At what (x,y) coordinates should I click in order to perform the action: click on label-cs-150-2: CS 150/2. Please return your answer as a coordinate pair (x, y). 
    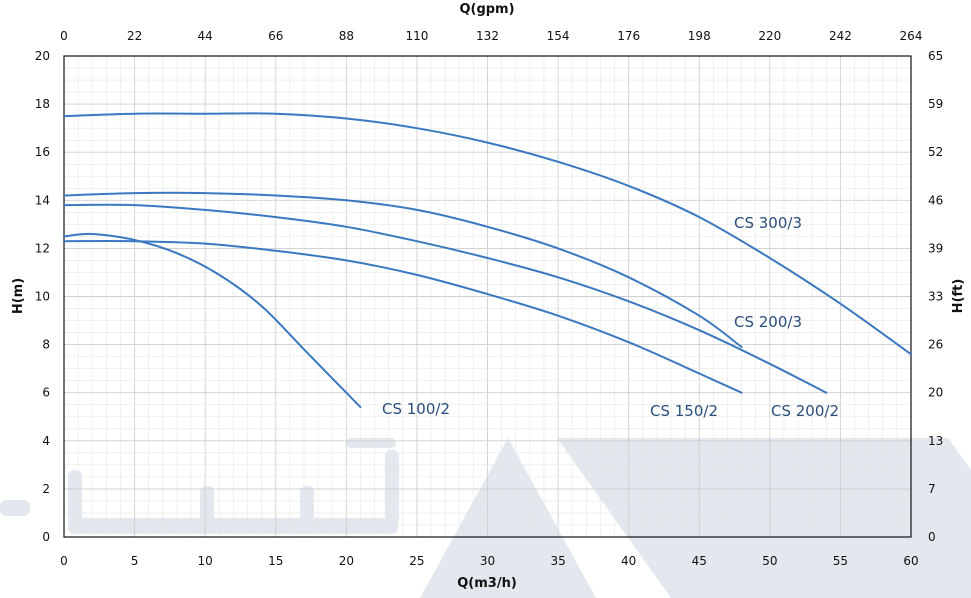
    Looking at the image, I should click on (684, 411).